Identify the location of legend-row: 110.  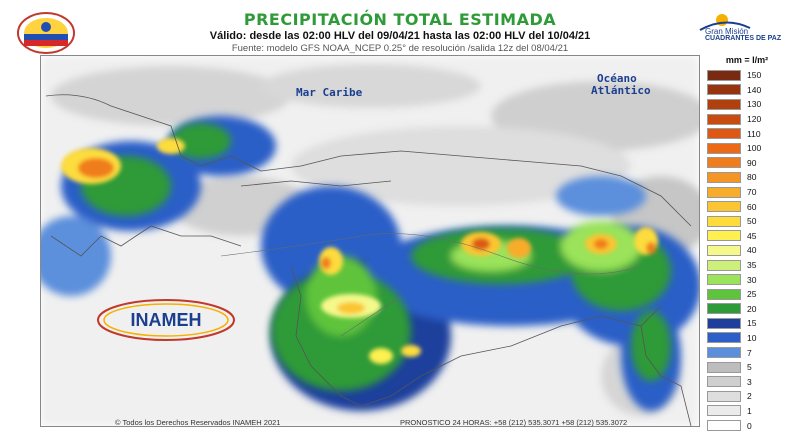
(747, 133).